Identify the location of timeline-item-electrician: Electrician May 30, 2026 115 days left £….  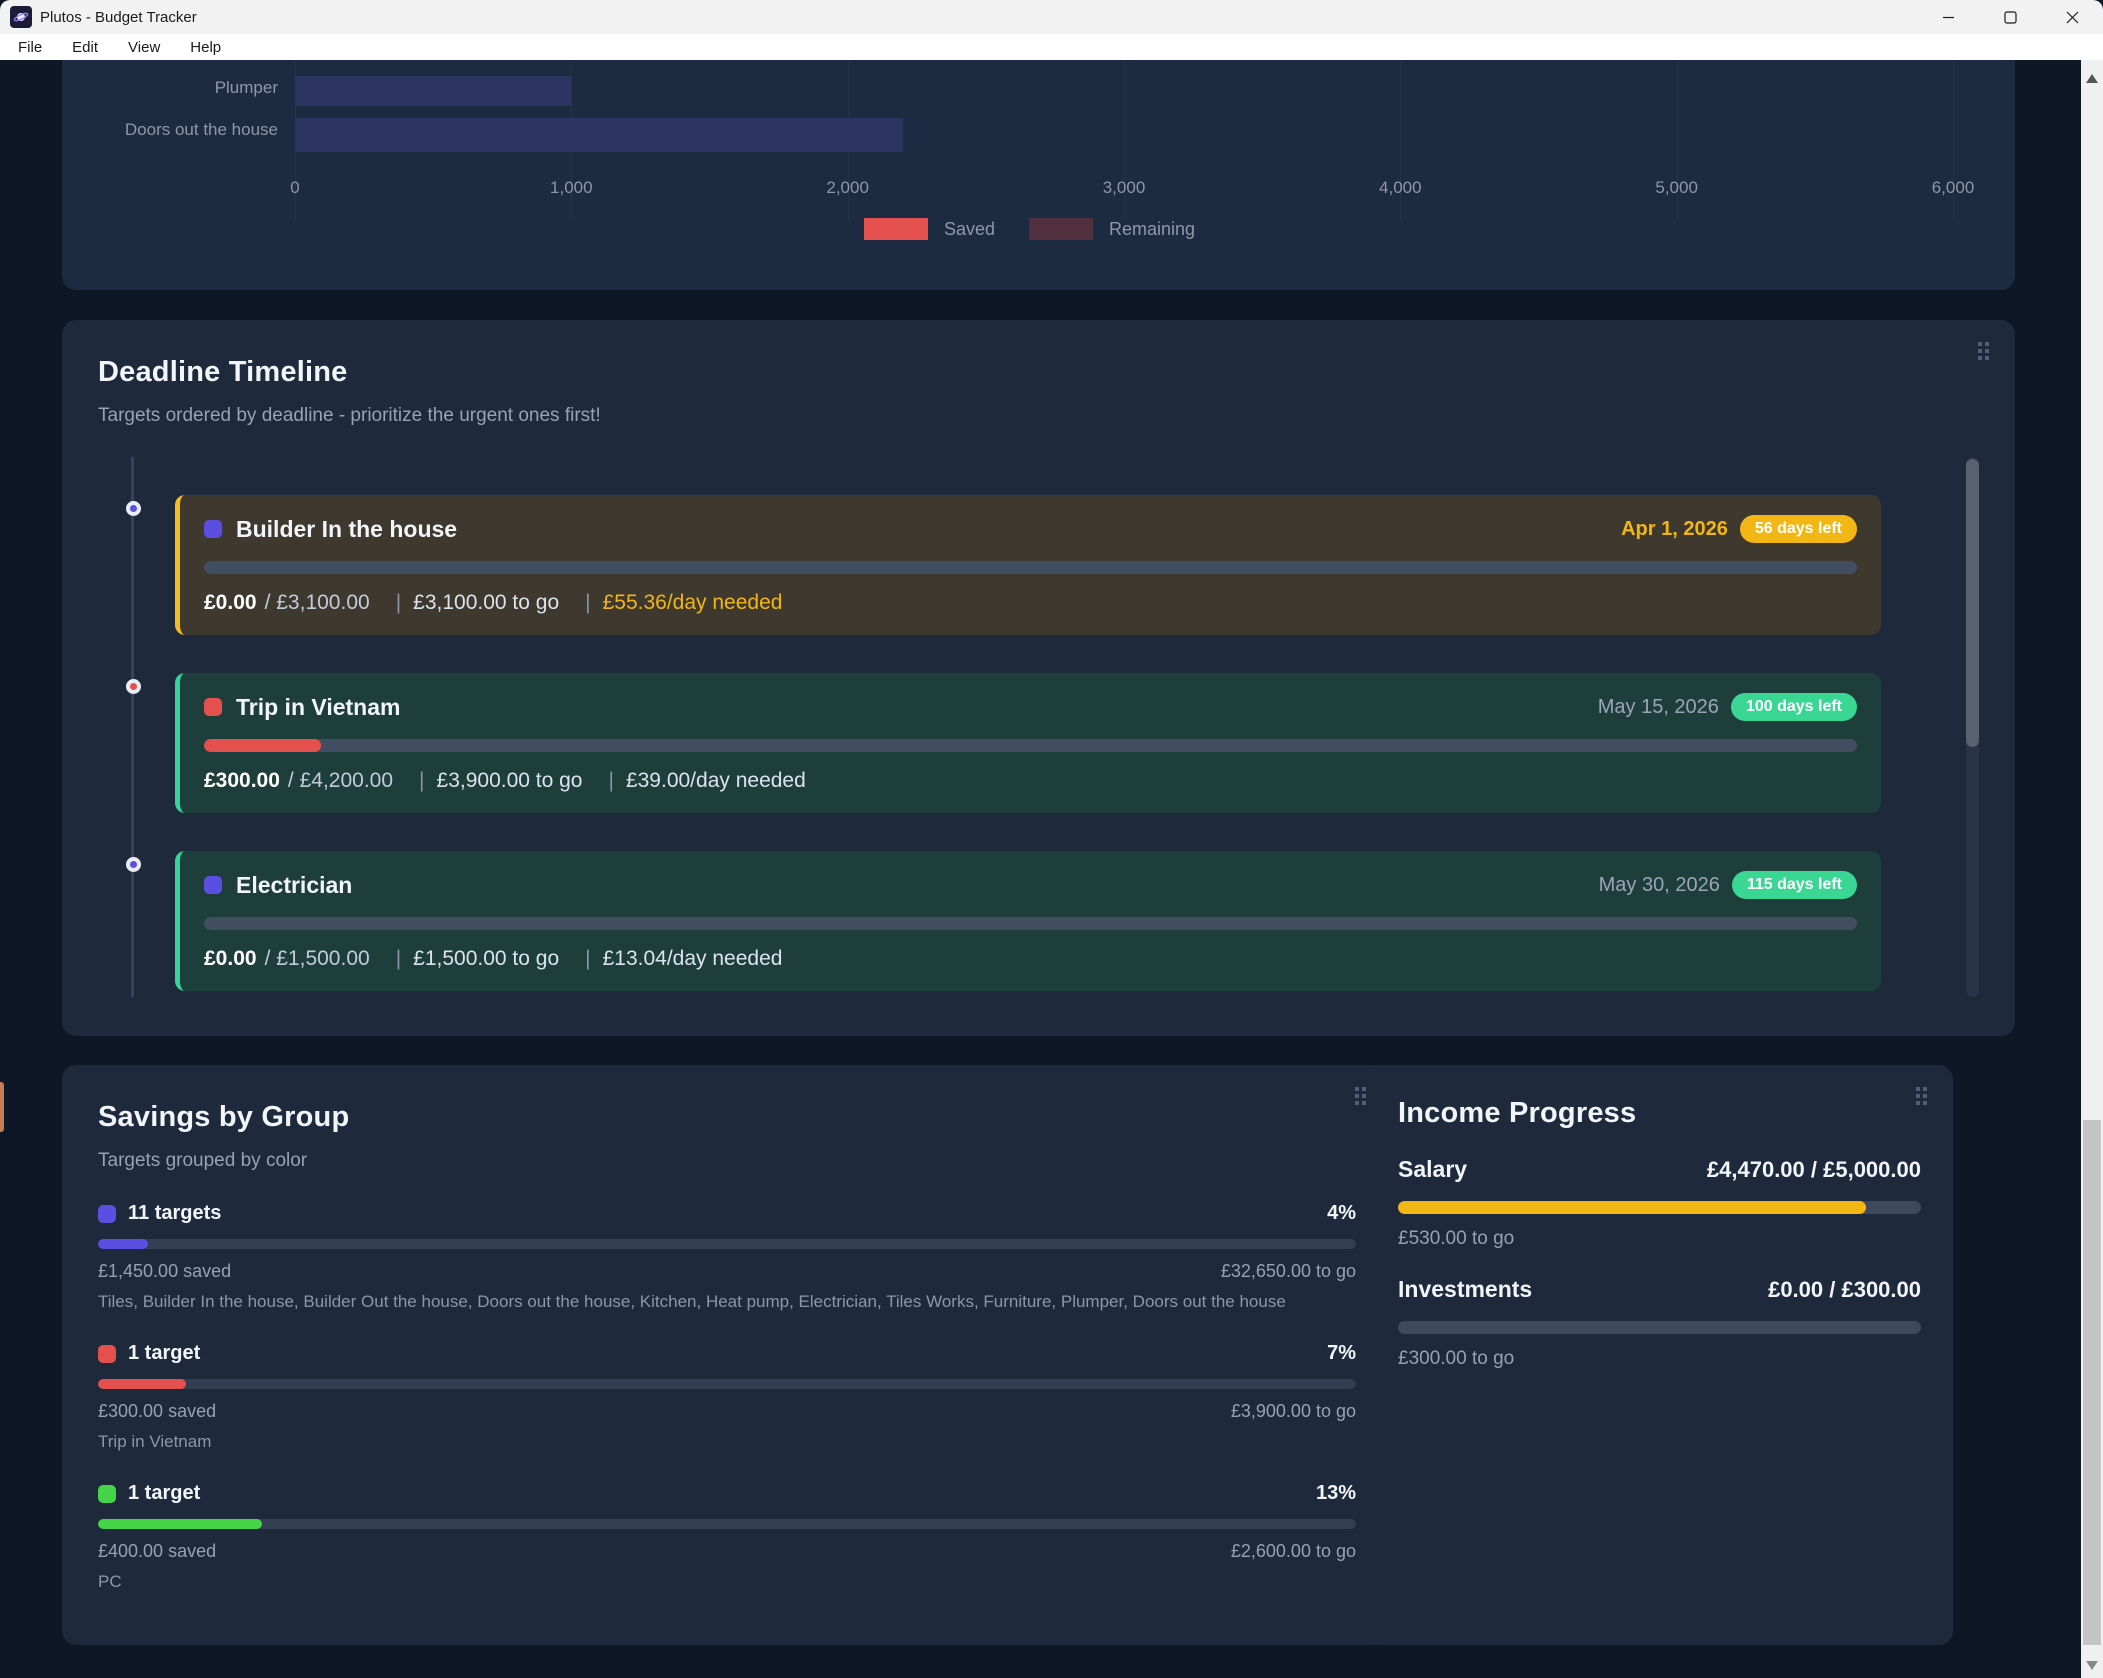
(1003, 921).